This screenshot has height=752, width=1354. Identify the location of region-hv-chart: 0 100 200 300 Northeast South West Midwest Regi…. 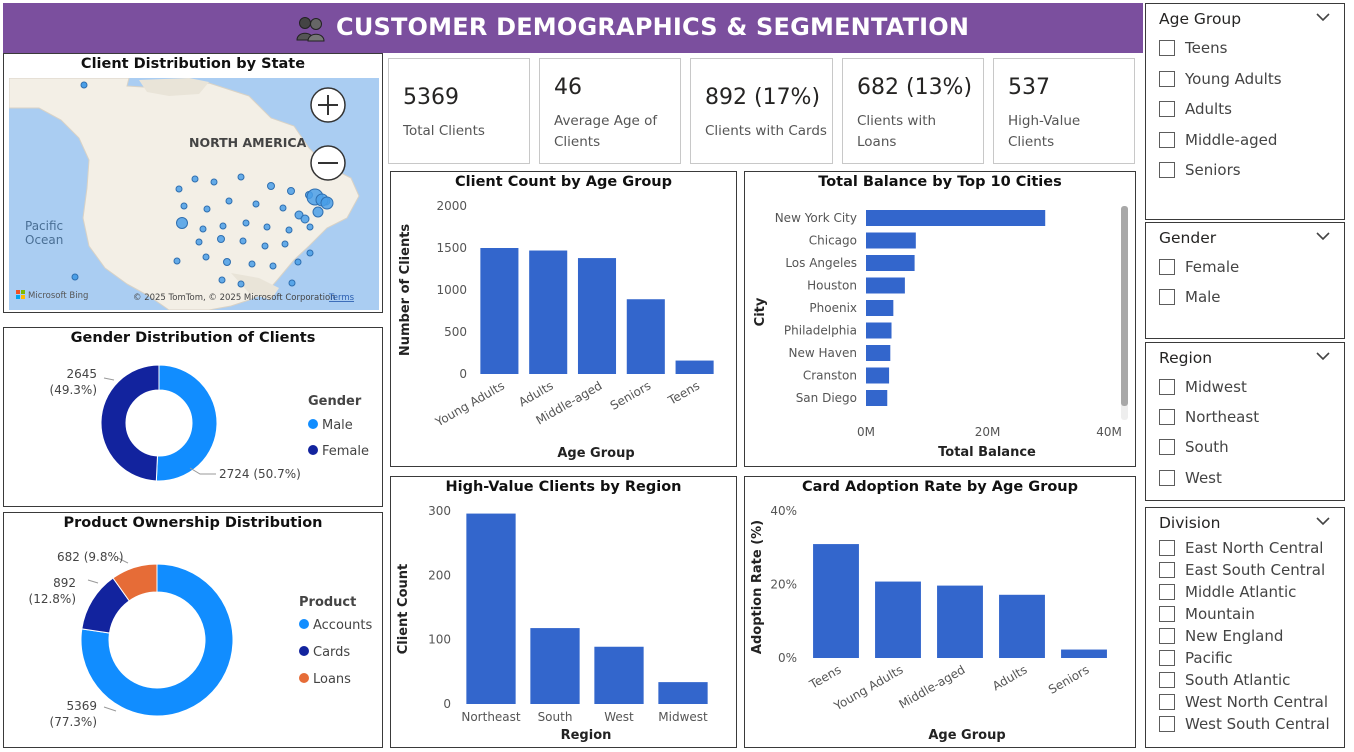
(563, 612).